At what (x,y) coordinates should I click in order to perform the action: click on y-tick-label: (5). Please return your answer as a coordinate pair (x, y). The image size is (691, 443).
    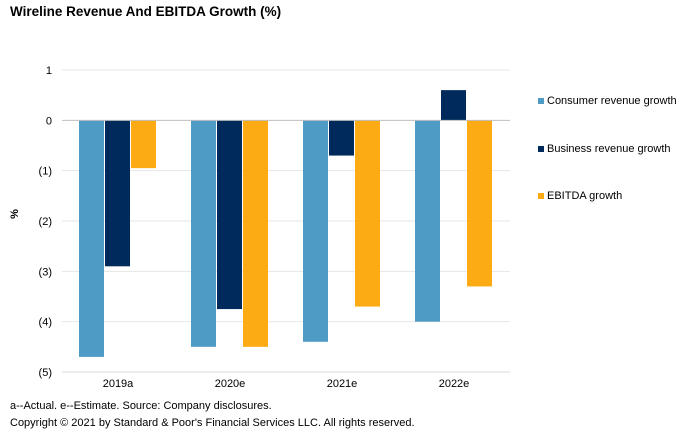
    Looking at the image, I should click on (45, 373).